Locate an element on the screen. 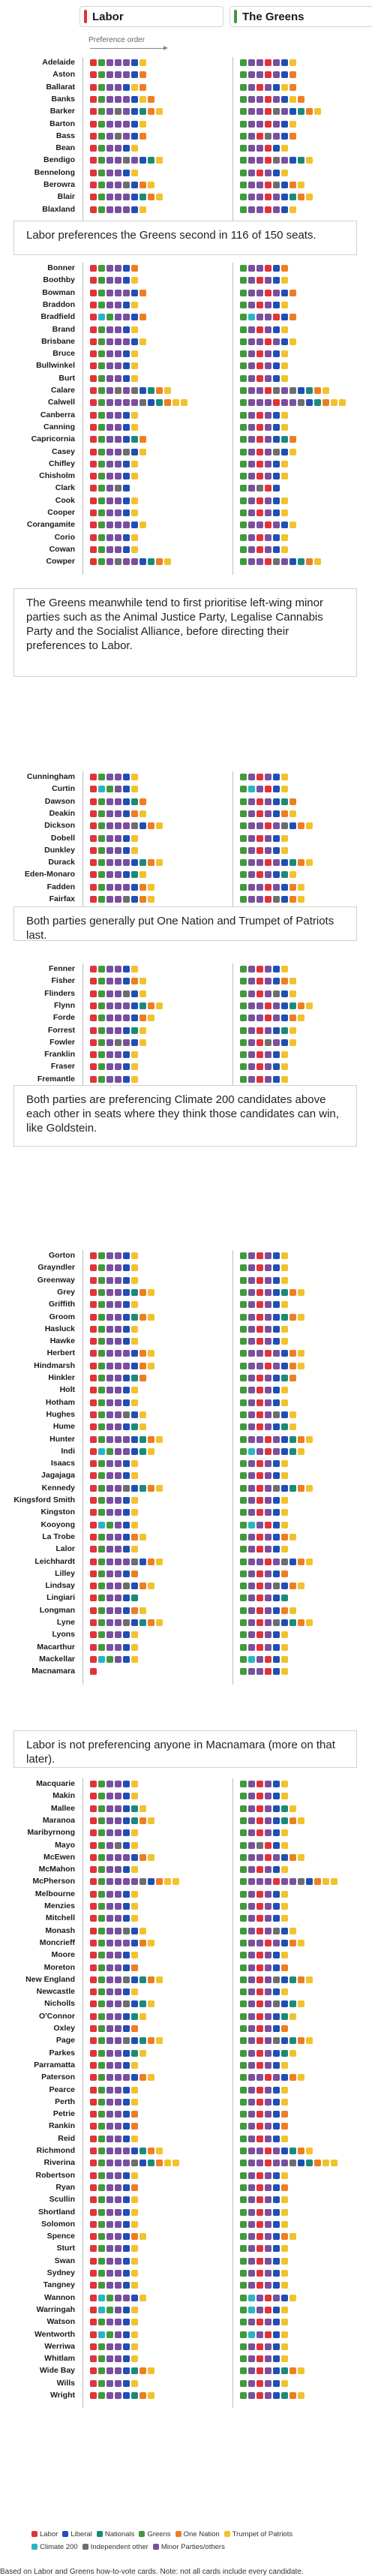 The height and width of the screenshot is (2576, 372). legend-label: Greens is located at coordinates (159, 2534).